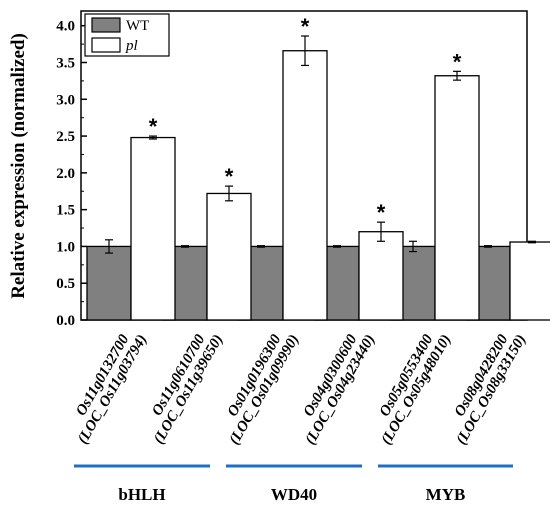 Image resolution: width=550 pixels, height=512 pixels. I want to click on y-tick-label: 1.5, so click(65, 211).